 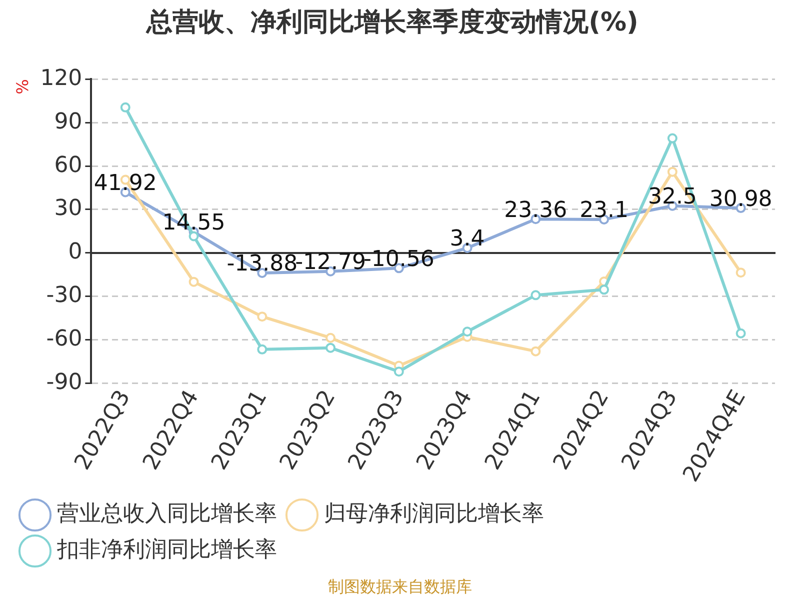 I want to click on text: 制图数据来自数据库, so click(x=400, y=586).